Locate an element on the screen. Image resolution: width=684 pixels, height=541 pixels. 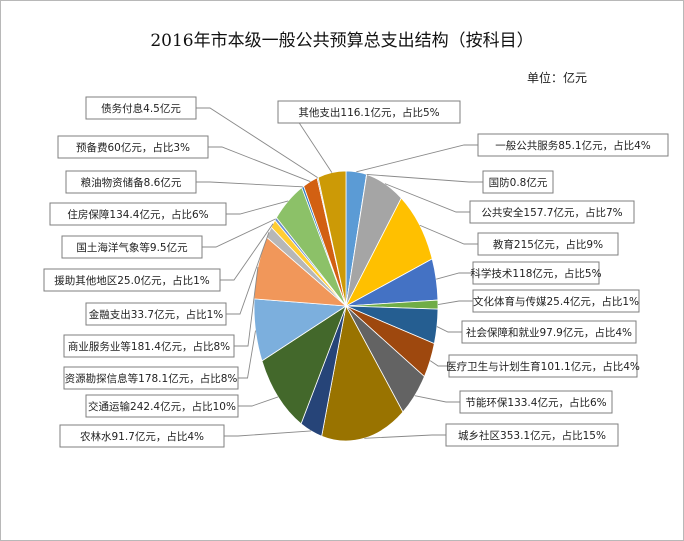
slice-label: 住房保障134.4亿元，占比6% is located at coordinates (137, 214).